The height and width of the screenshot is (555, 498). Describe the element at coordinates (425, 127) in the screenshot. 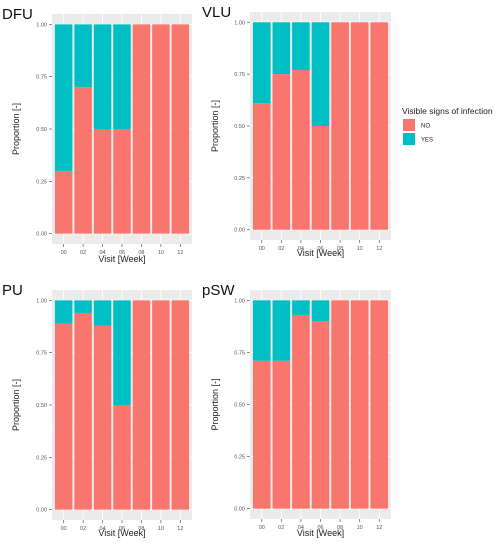

I see `legend-label-no: NO` at that location.